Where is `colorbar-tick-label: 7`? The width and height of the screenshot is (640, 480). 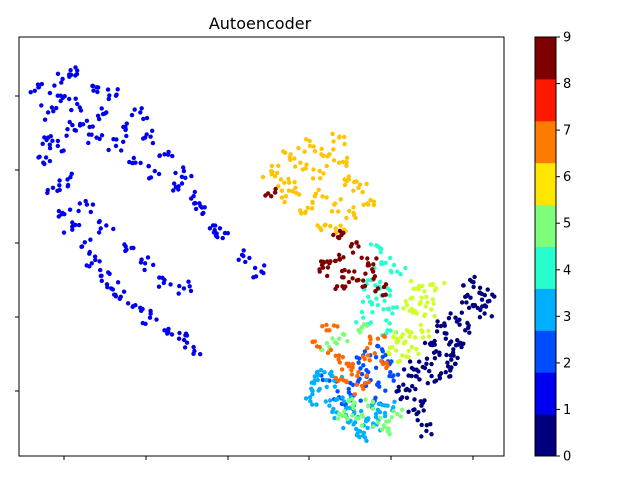 colorbar-tick-label: 7 is located at coordinates (567, 131).